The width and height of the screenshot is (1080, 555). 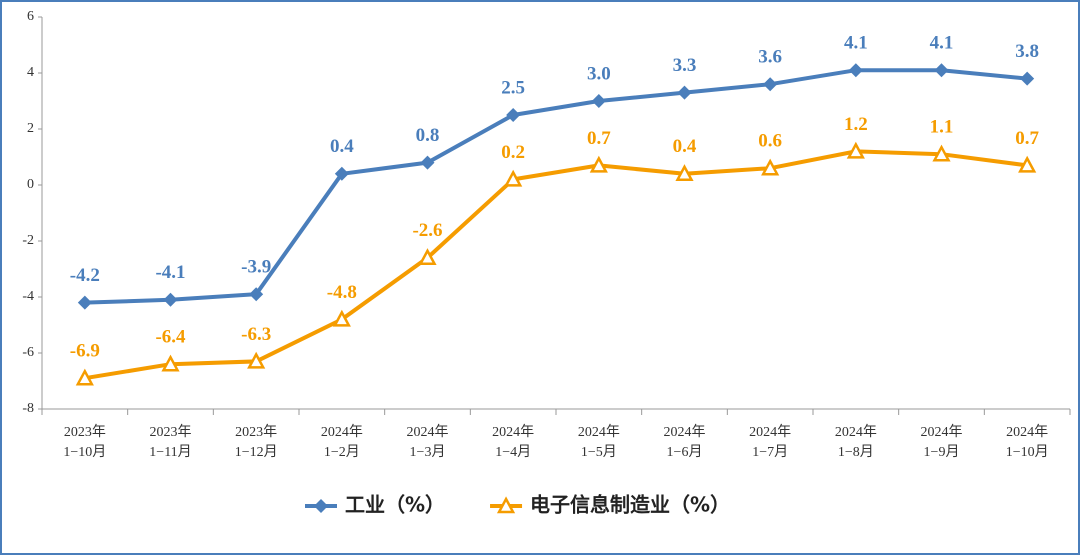 I want to click on x-tick-label: 2023年 1−10月, so click(x=84, y=442).